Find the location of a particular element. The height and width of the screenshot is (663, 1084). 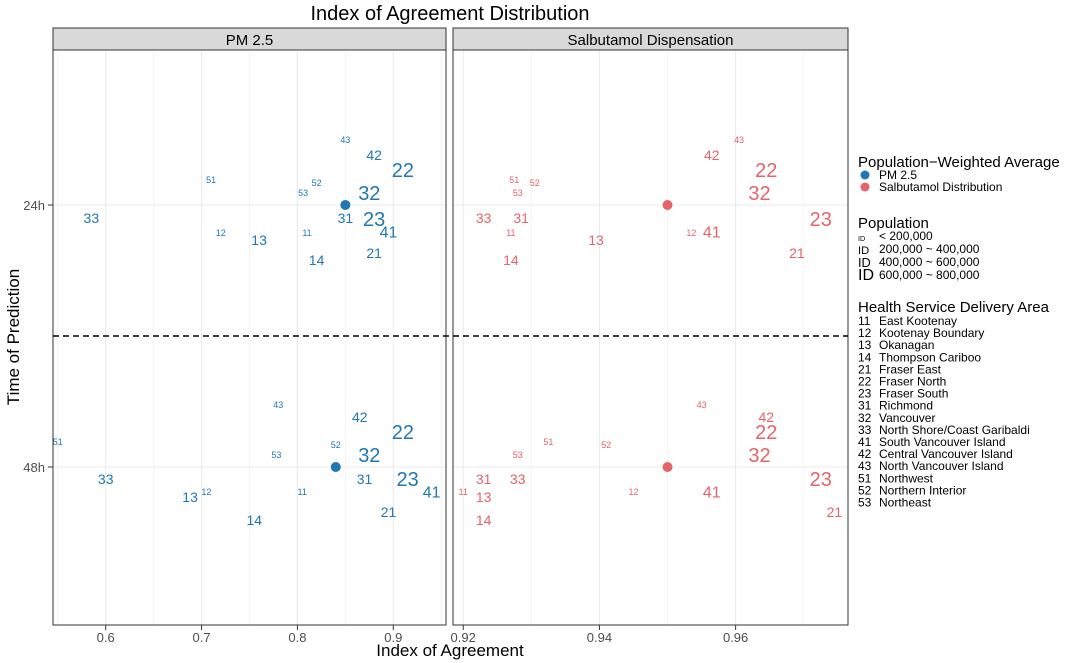

average-dot-48h is located at coordinates (667, 467).